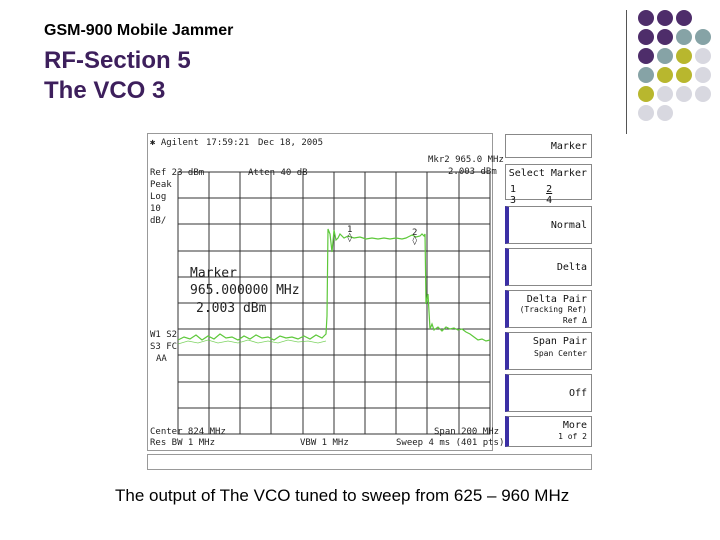 Image resolution: width=720 pixels, height=540 pixels. What do you see at coordinates (577, 393) in the screenshot?
I see `softkey-label: Off` at bounding box center [577, 393].